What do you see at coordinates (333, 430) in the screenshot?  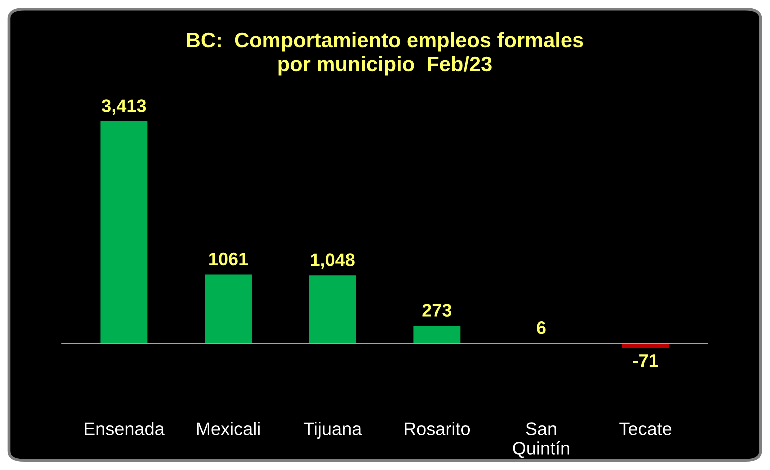 I see `x-tick-label: Tijuana` at bounding box center [333, 430].